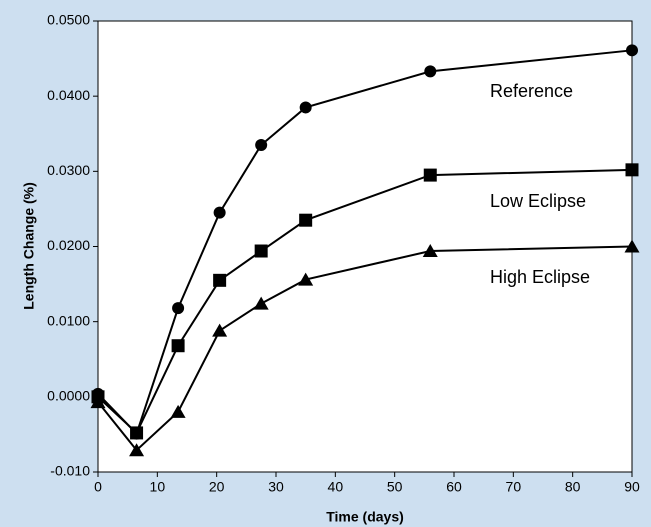  Describe the element at coordinates (514, 487) in the screenshot. I see `x-tick-label: 70` at that location.